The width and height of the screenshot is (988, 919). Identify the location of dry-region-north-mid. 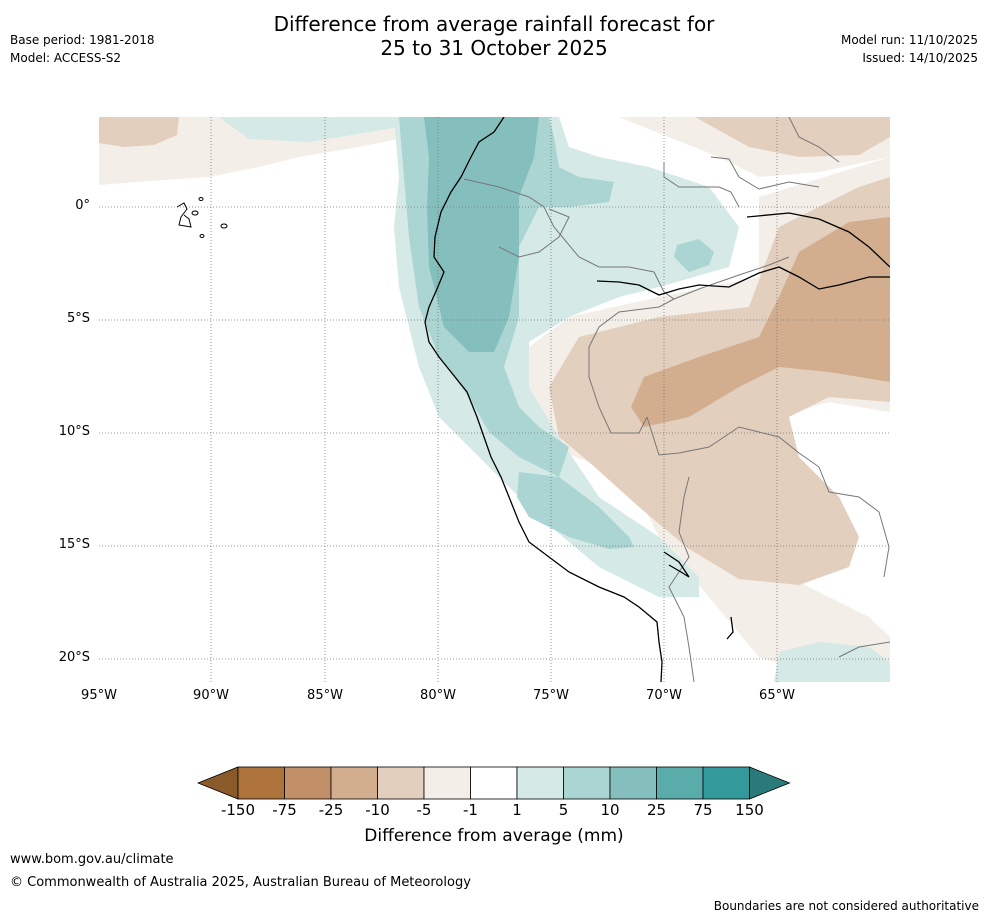
(792, 137).